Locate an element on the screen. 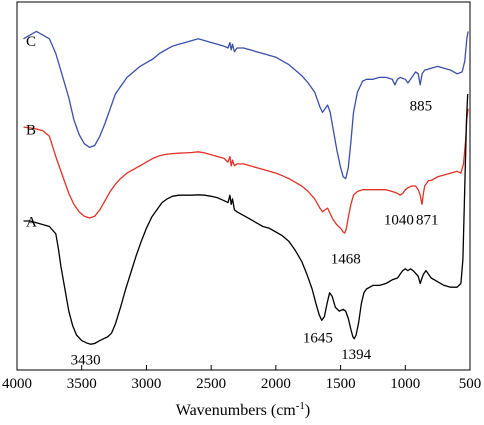 Image resolution: width=484 pixels, height=425 pixels. series-label-A: A is located at coordinates (31, 222).